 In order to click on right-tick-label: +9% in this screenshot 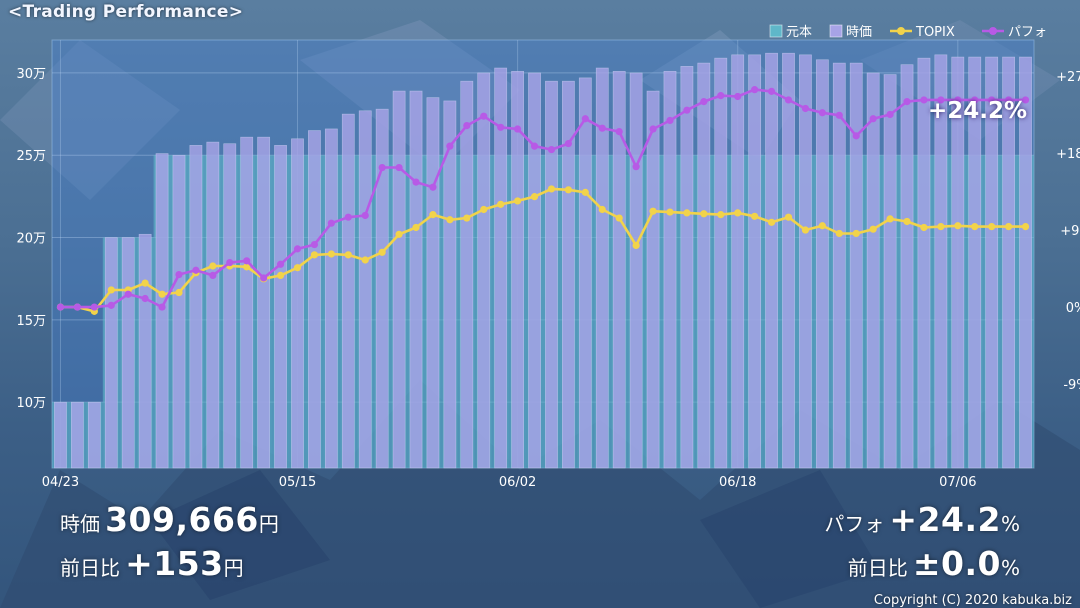, I will do `click(1070, 231)`.